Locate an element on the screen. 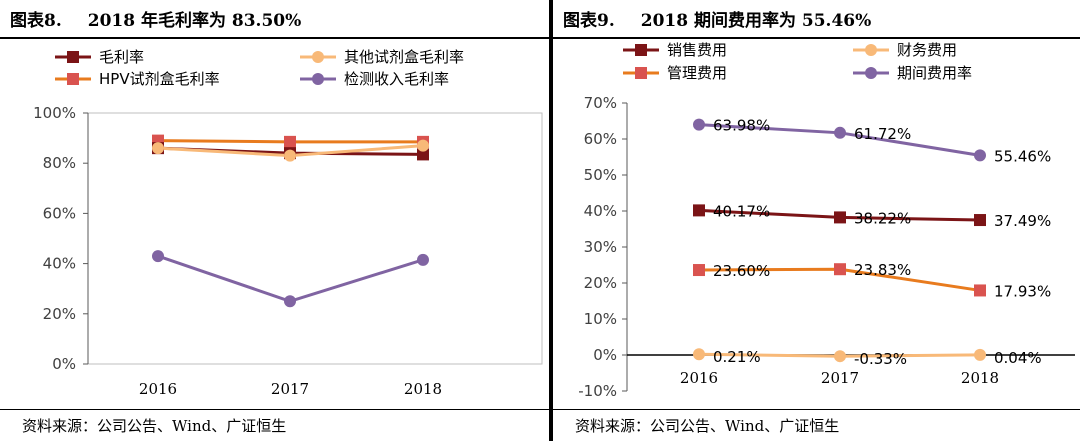 The width and height of the screenshot is (1080, 441). data-label: -0.33% is located at coordinates (880, 359).